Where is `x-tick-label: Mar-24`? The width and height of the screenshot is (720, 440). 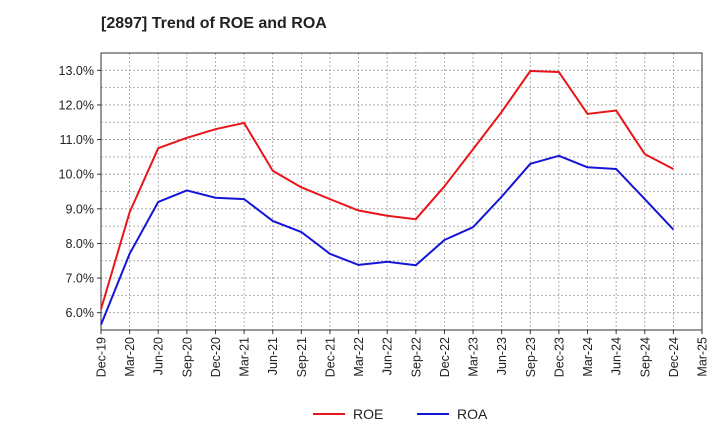 x-tick-label: Mar-24 is located at coordinates (588, 357).